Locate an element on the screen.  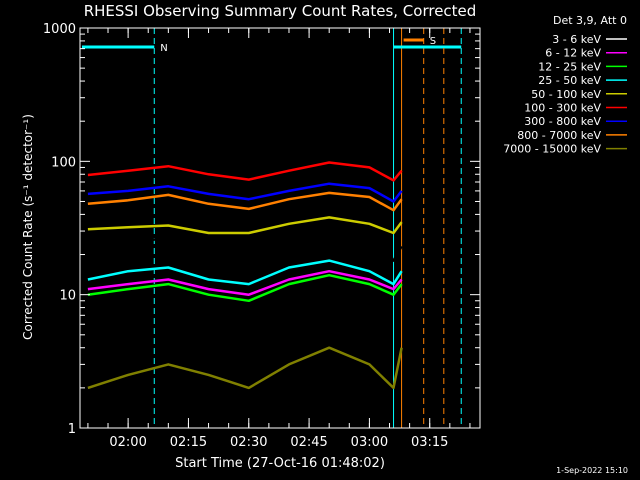
legend-label: 800 - 7000 keV is located at coordinates (559, 135).